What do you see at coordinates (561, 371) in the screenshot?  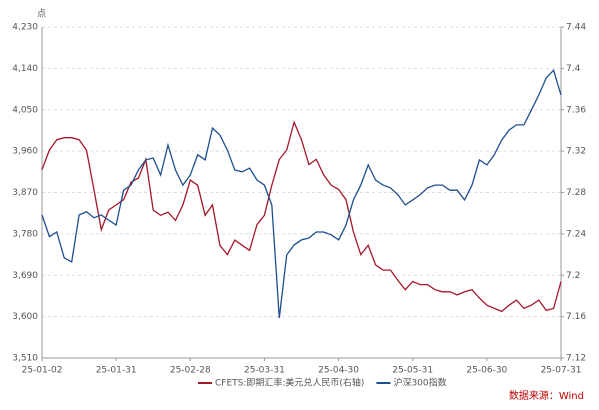 I see `x-tick-label: 25-07-31` at bounding box center [561, 371].